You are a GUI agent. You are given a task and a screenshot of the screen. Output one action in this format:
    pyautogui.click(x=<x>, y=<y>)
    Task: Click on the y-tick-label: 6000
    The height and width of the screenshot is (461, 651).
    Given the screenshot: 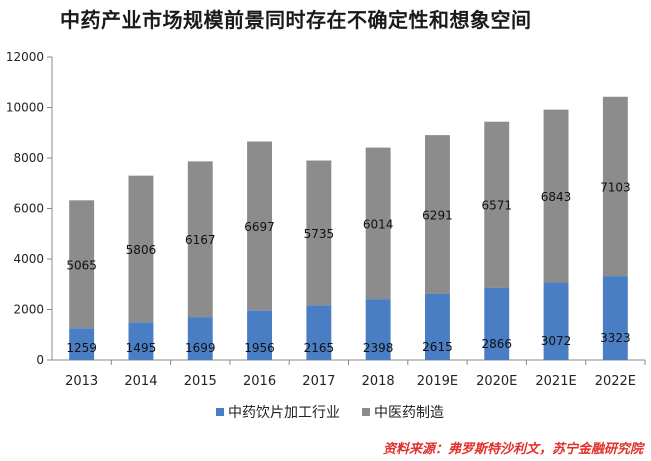 What is the action you would take?
    pyautogui.click(x=28, y=209)
    